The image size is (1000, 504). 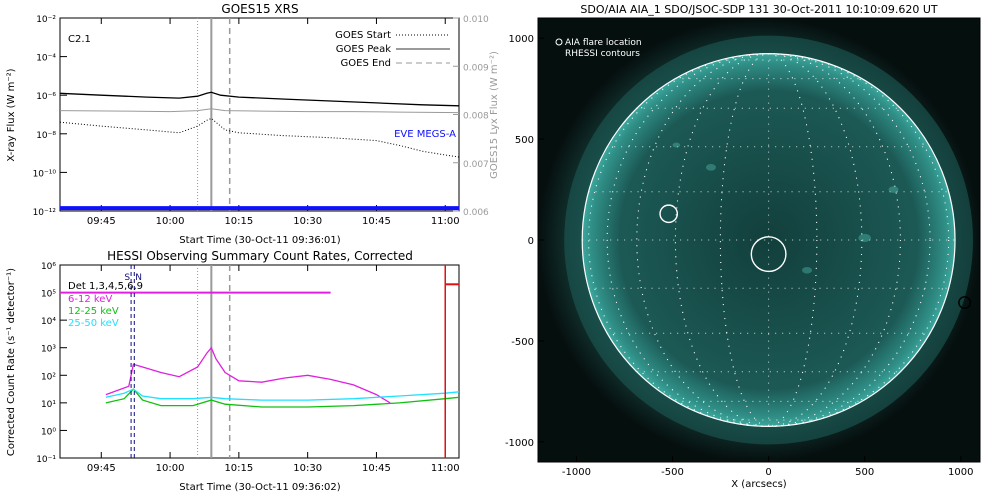 I want to click on goes-legend-end: GOES End, so click(x=366, y=63).